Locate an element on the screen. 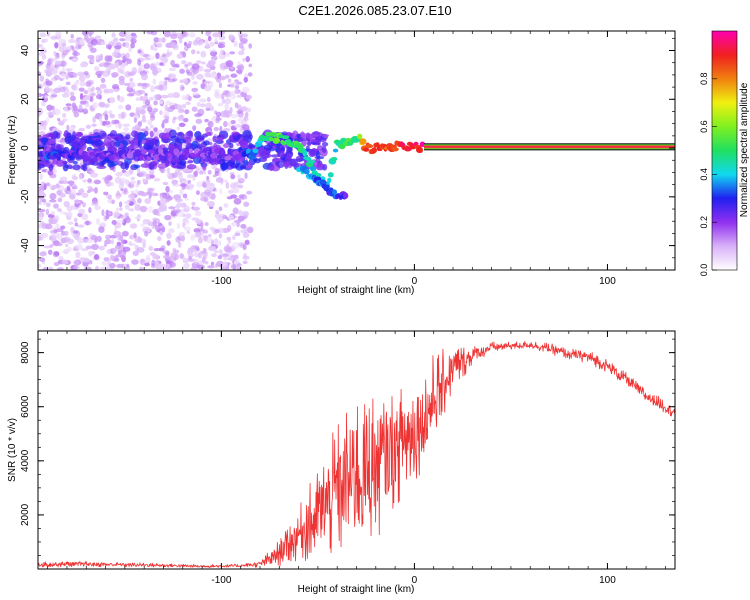 This screenshot has width=750, height=600. spectrogram-ytick-label: 20 is located at coordinates (25, 99).